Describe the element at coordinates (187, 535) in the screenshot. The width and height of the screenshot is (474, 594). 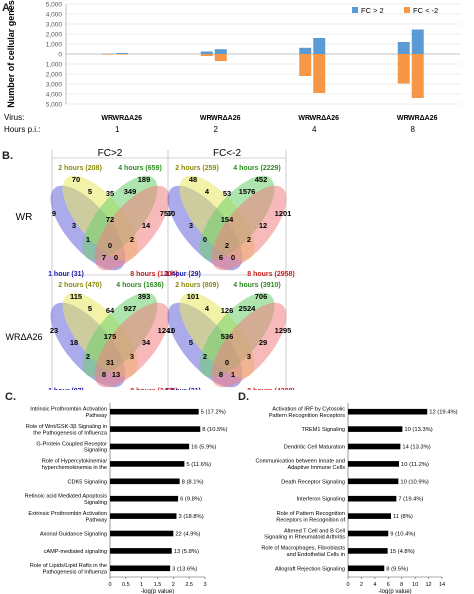
I see `bar-value-label: 22 (4.9%)` at that location.